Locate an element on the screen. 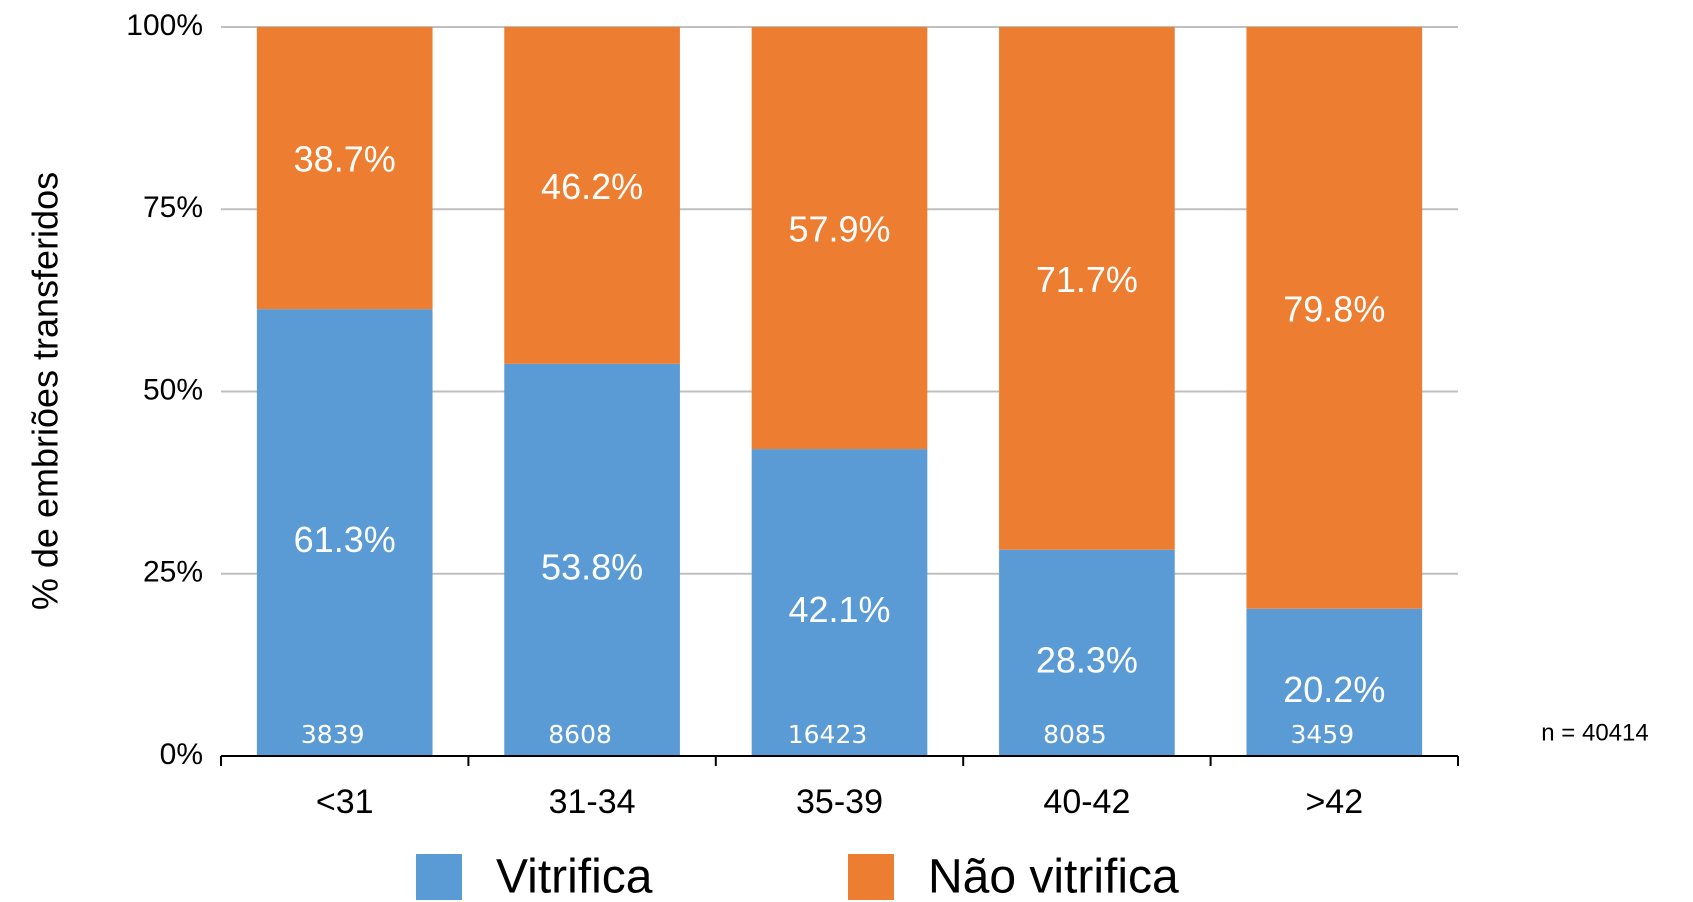 This screenshot has width=1693, height=902. y-tick-label: 75% is located at coordinates (173, 207).